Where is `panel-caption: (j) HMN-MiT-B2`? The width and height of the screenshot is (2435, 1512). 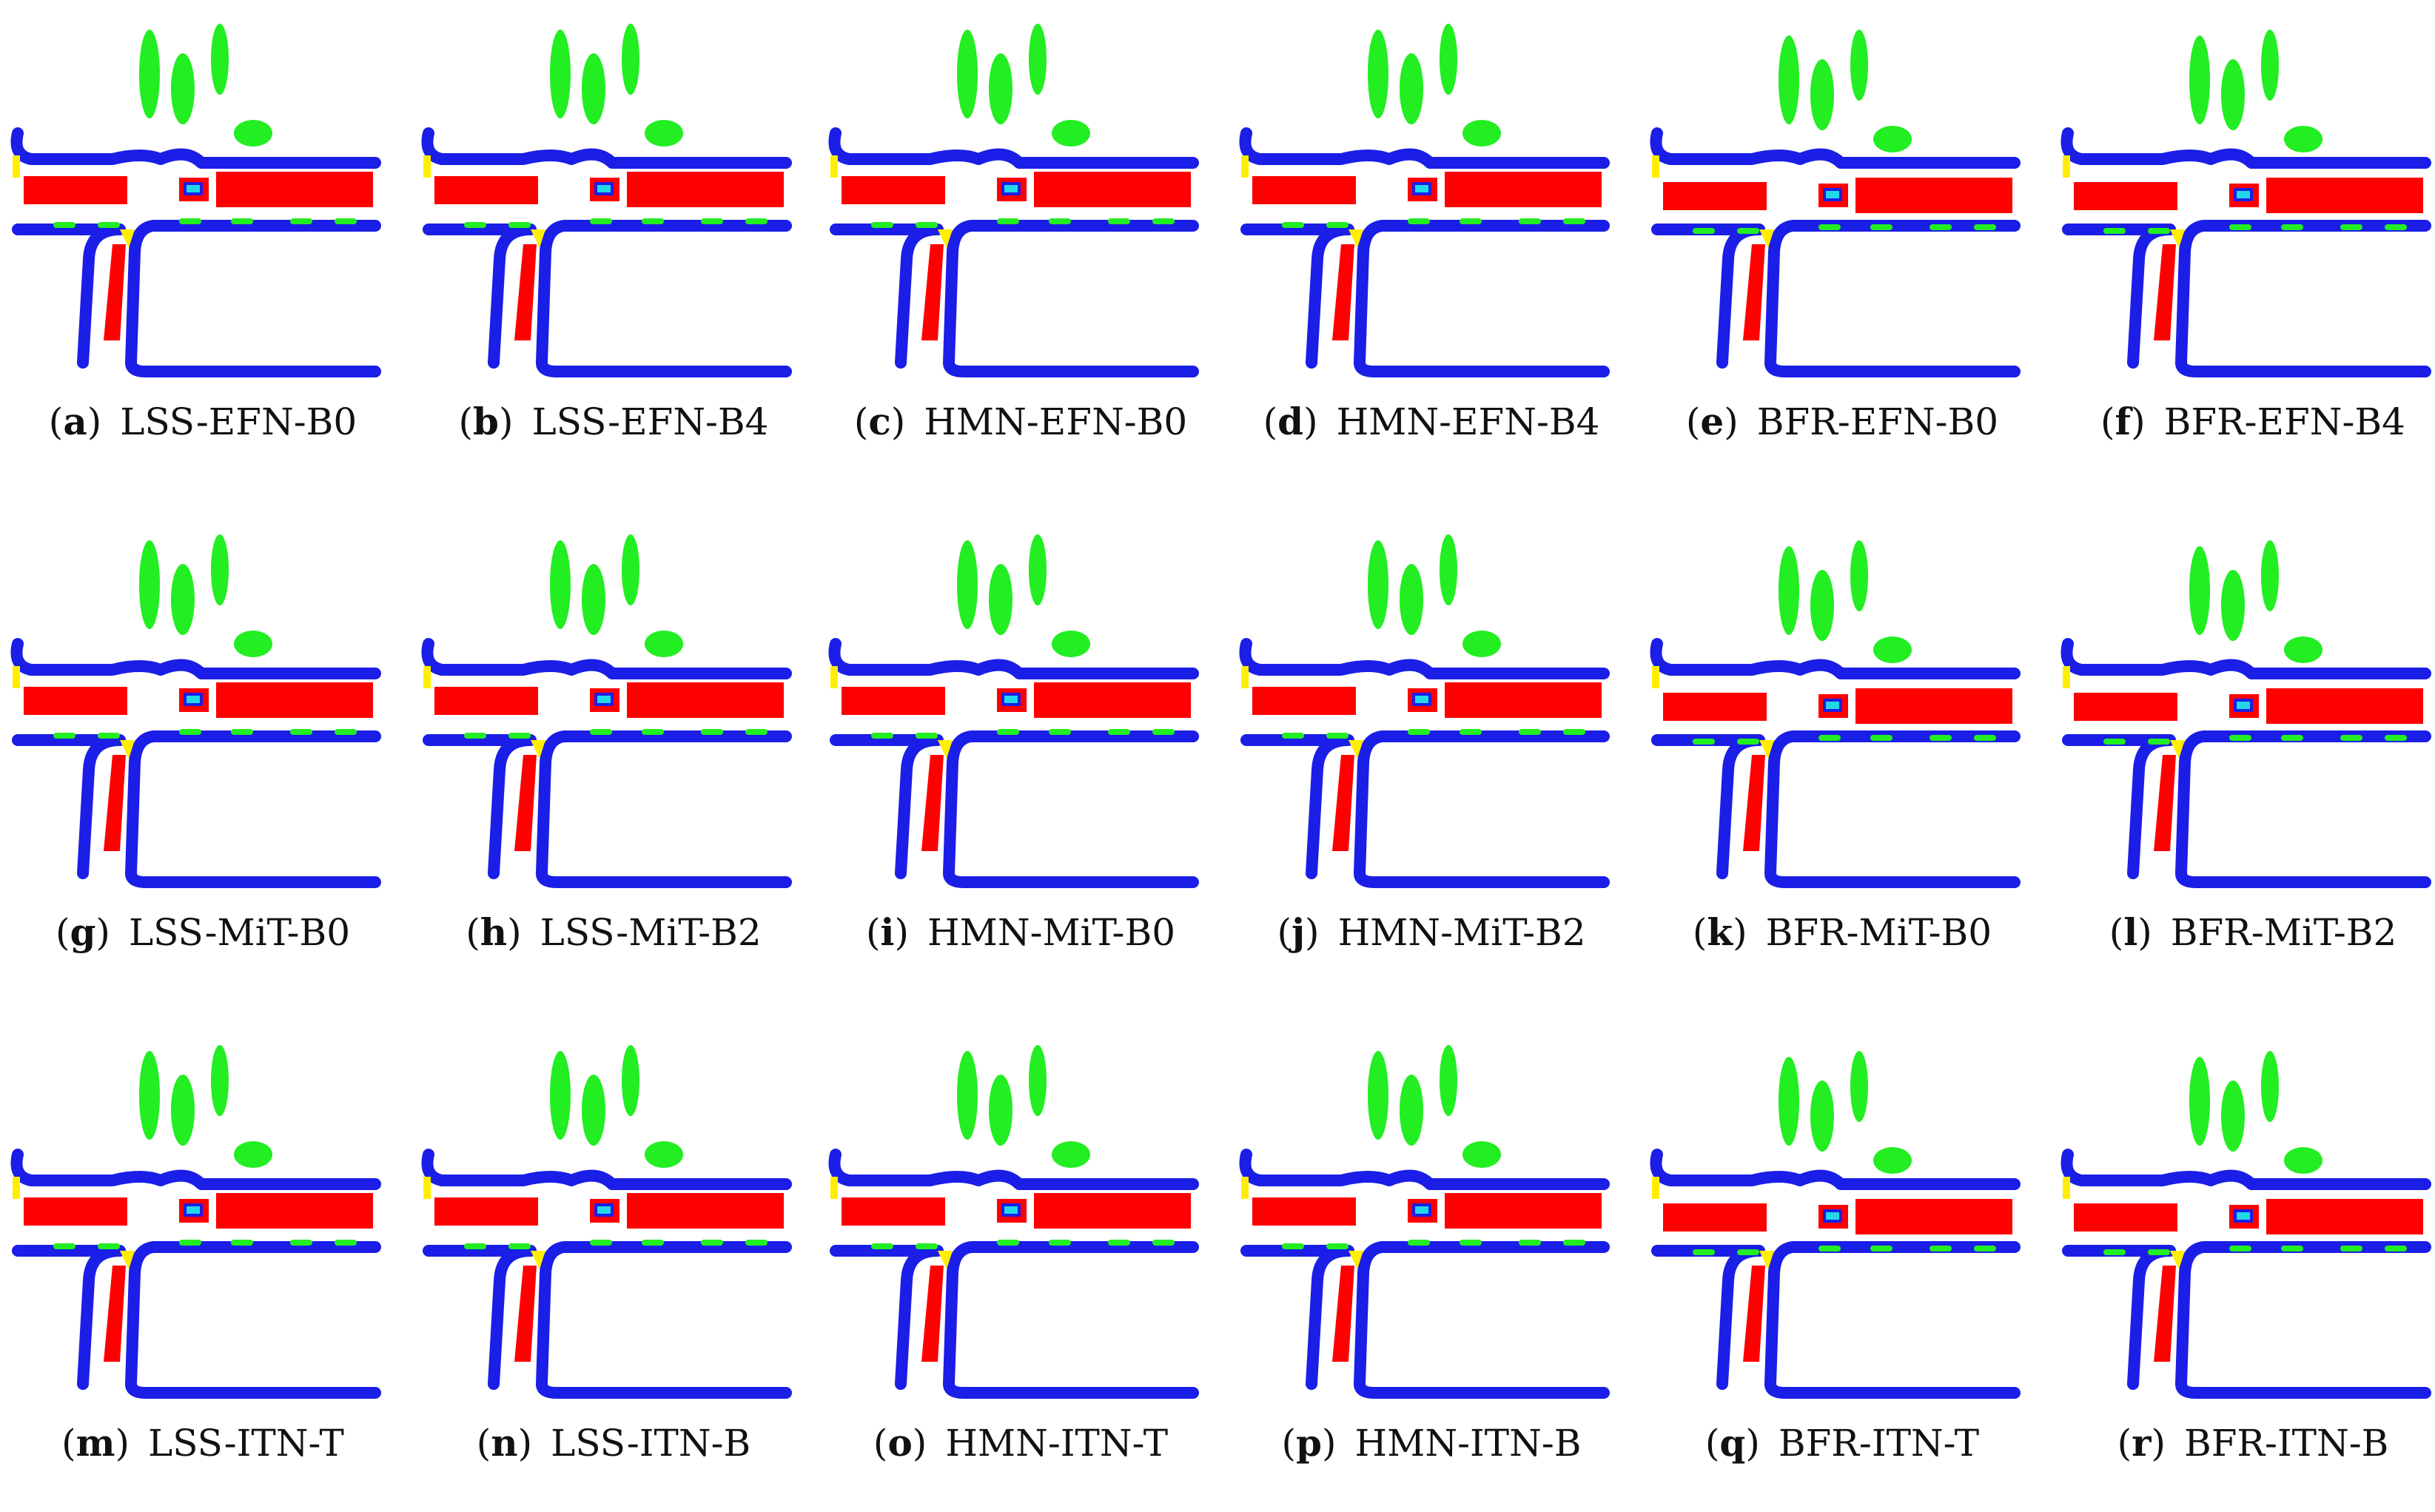 panel-caption: (j) HMN-MiT-B2 is located at coordinates (1431, 932).